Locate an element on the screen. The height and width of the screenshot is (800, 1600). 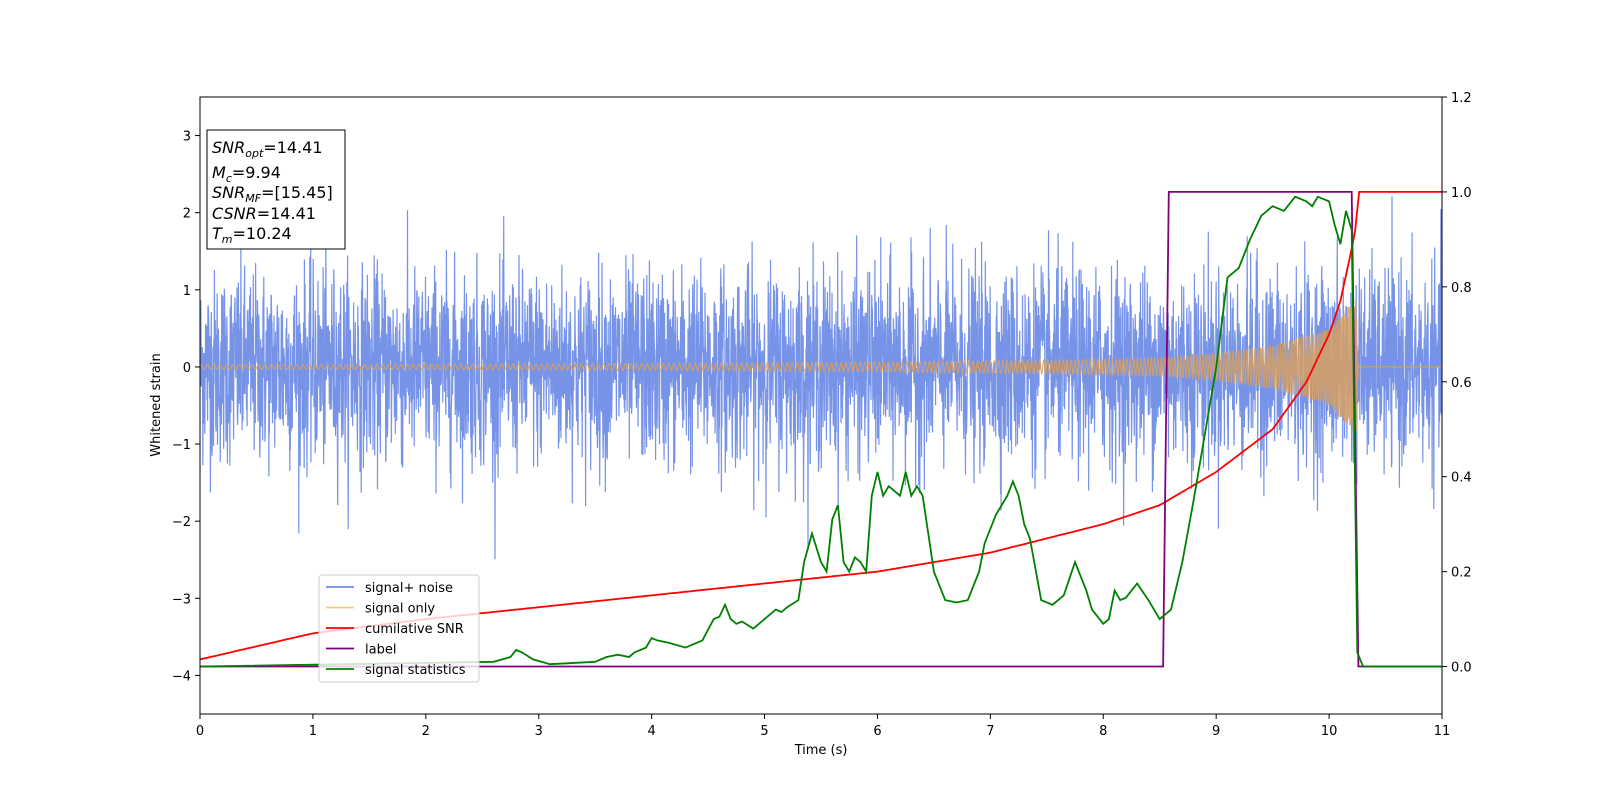
y-tick-label: 0 is located at coordinates (187, 368).